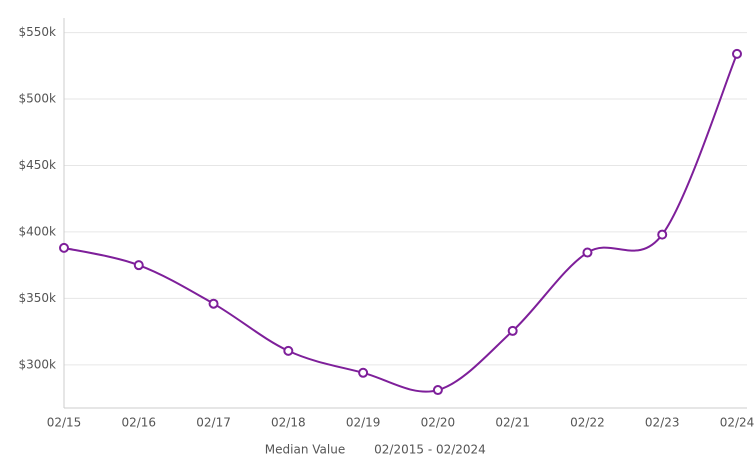 The image size is (756, 475). I want to click on x-tick-label: 02/19, so click(363, 423).